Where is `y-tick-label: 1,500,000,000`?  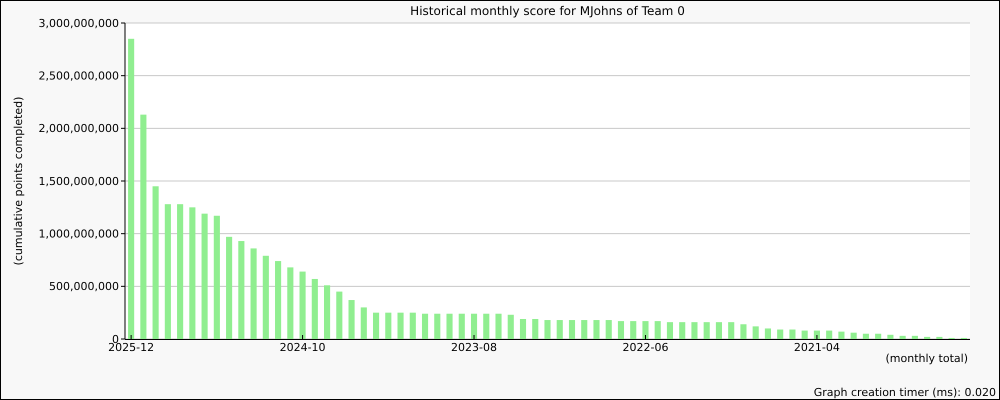
y-tick-label: 1,500,000,000 is located at coordinates (78, 181).